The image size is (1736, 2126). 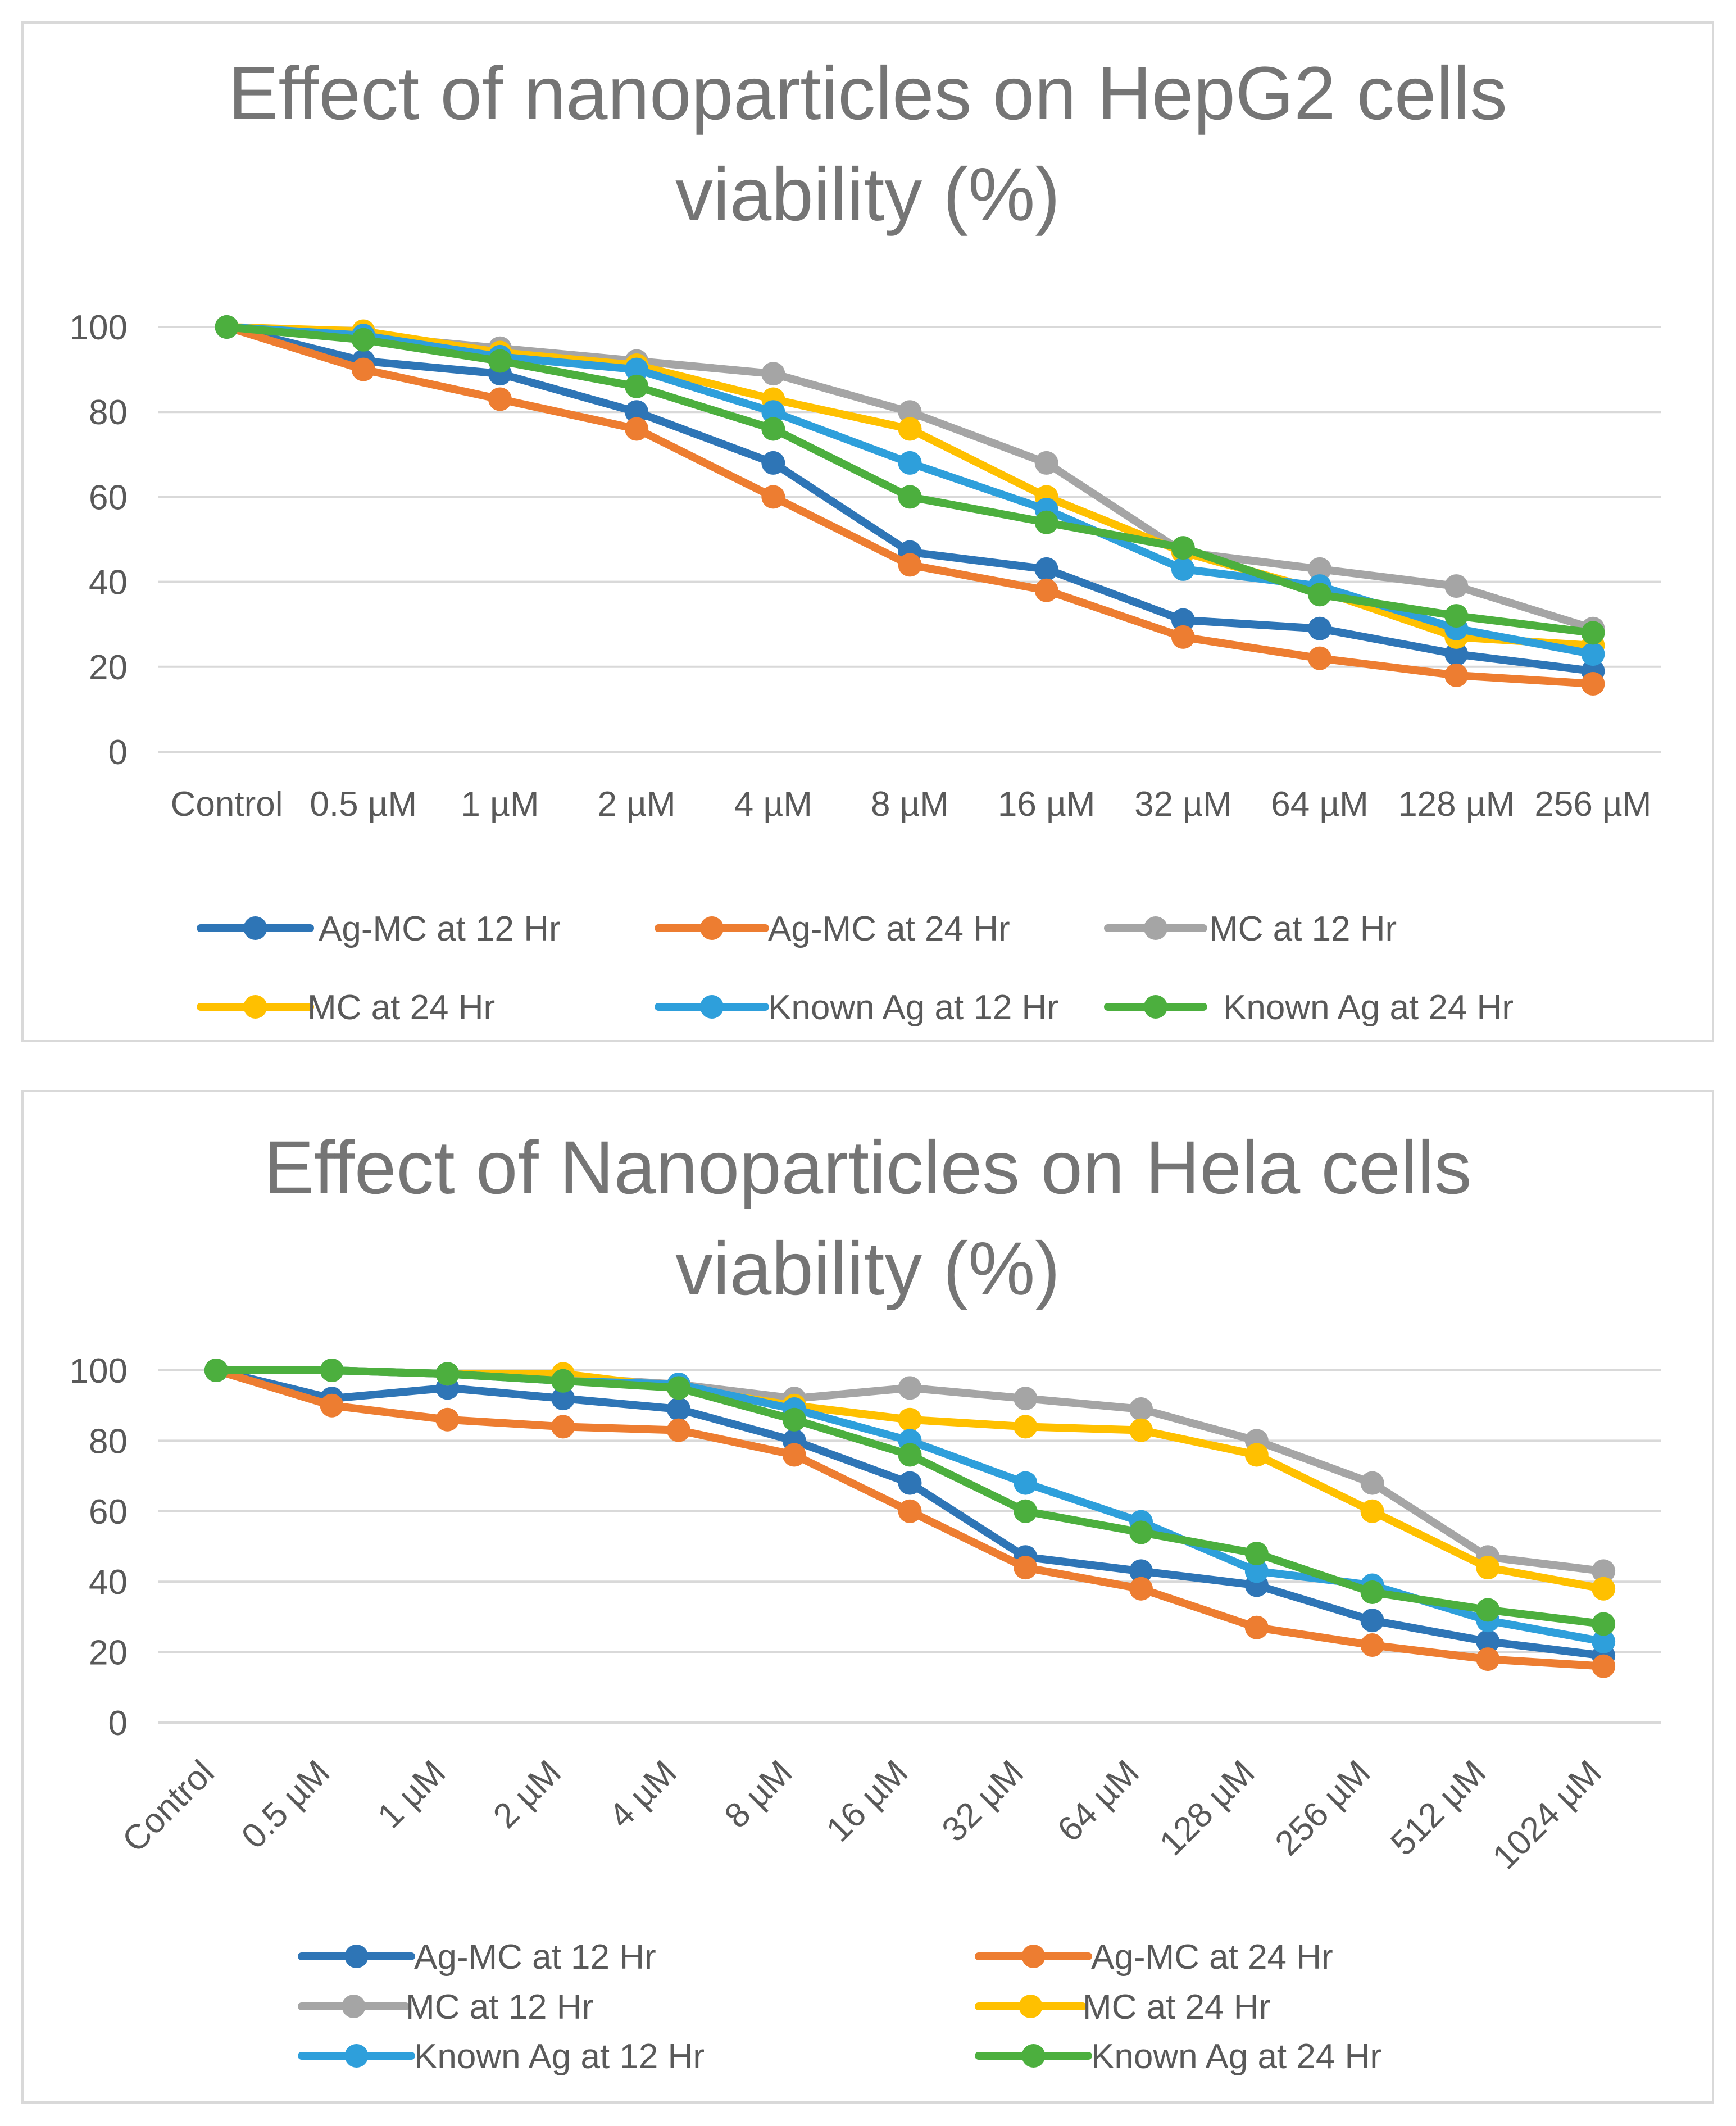 I want to click on x-tick-label: 1024 µM, so click(x=1547, y=1815).